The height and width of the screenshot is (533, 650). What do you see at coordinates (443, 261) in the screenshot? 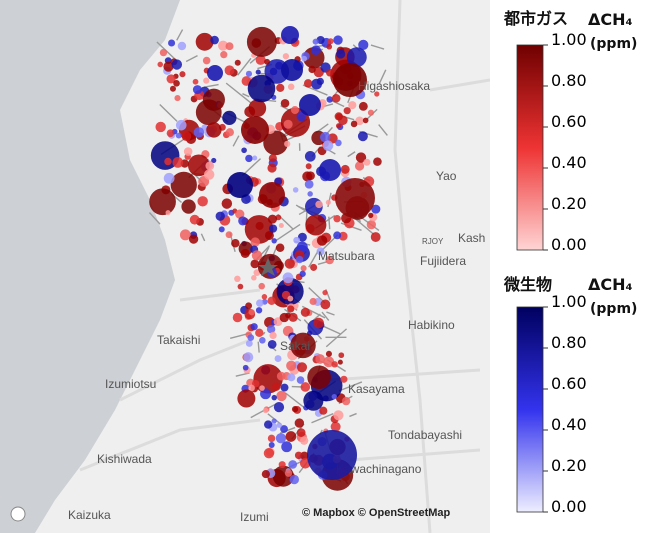
I see `place-label: Fujiidera` at bounding box center [443, 261].